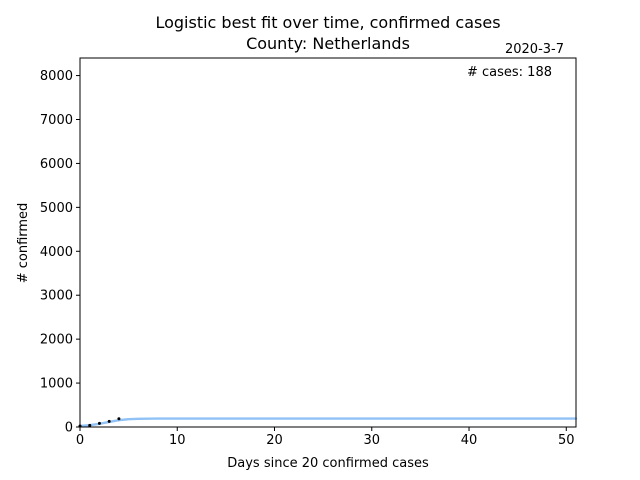 This screenshot has height=480, width=640. Describe the element at coordinates (56, 76) in the screenshot. I see `y-tick-label: 8000` at that location.